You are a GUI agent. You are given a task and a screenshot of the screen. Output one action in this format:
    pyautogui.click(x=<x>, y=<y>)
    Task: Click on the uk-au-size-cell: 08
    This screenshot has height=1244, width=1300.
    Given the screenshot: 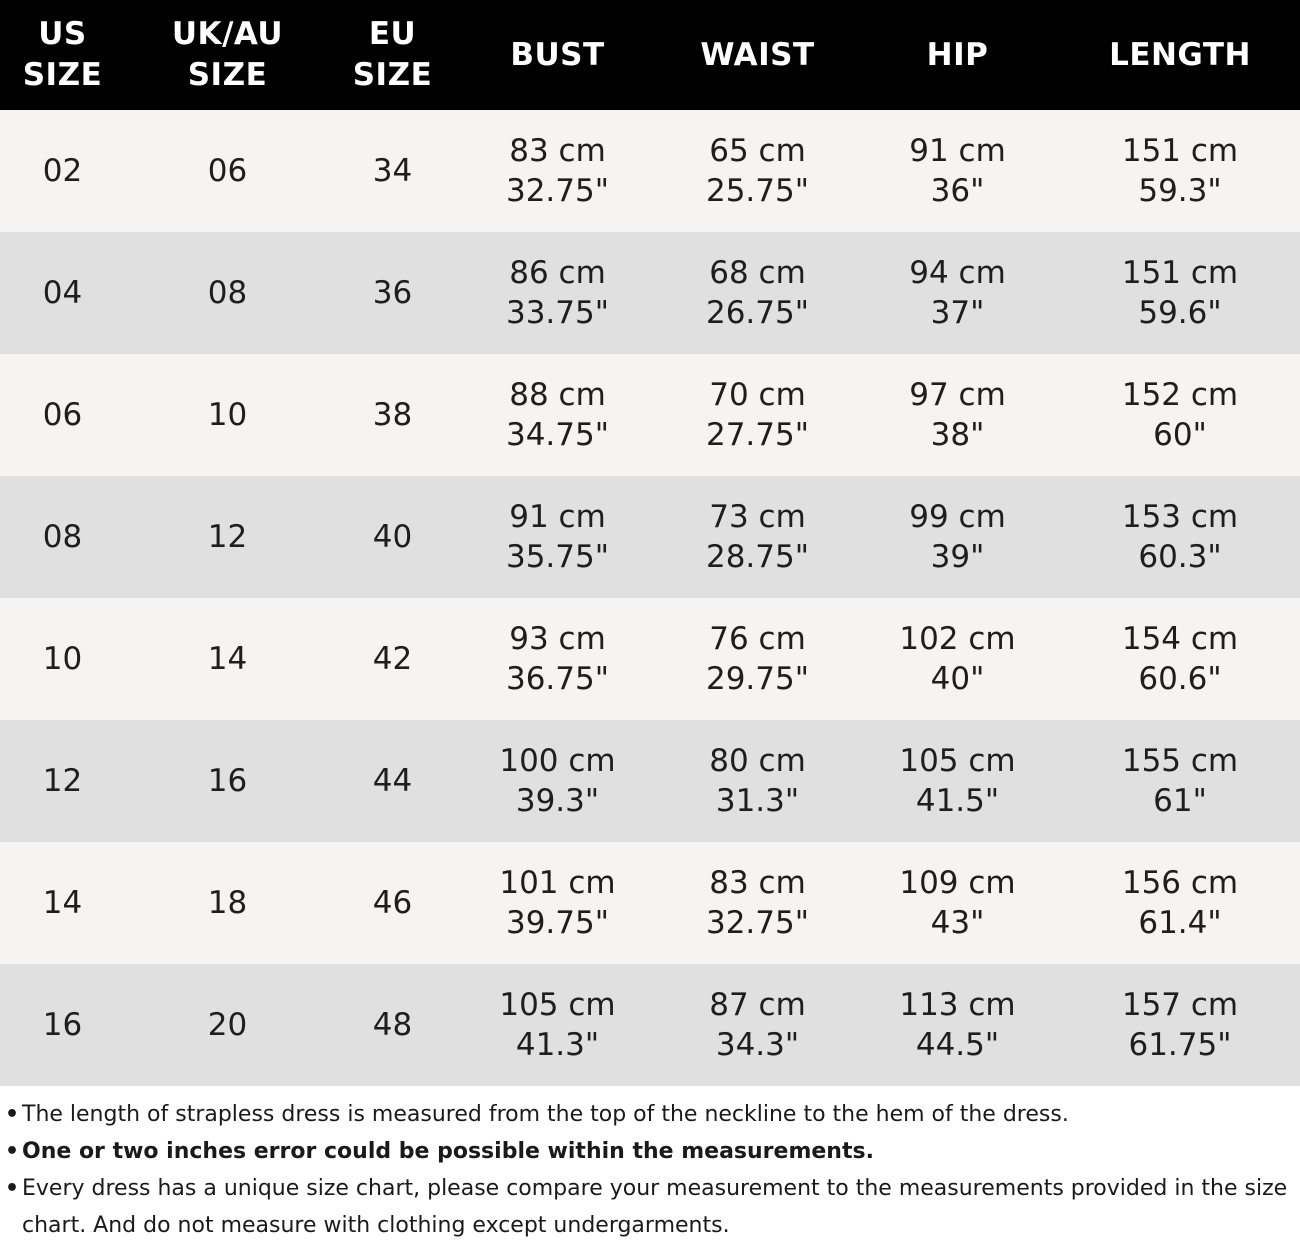 What is the action you would take?
    pyautogui.click(x=227, y=293)
    